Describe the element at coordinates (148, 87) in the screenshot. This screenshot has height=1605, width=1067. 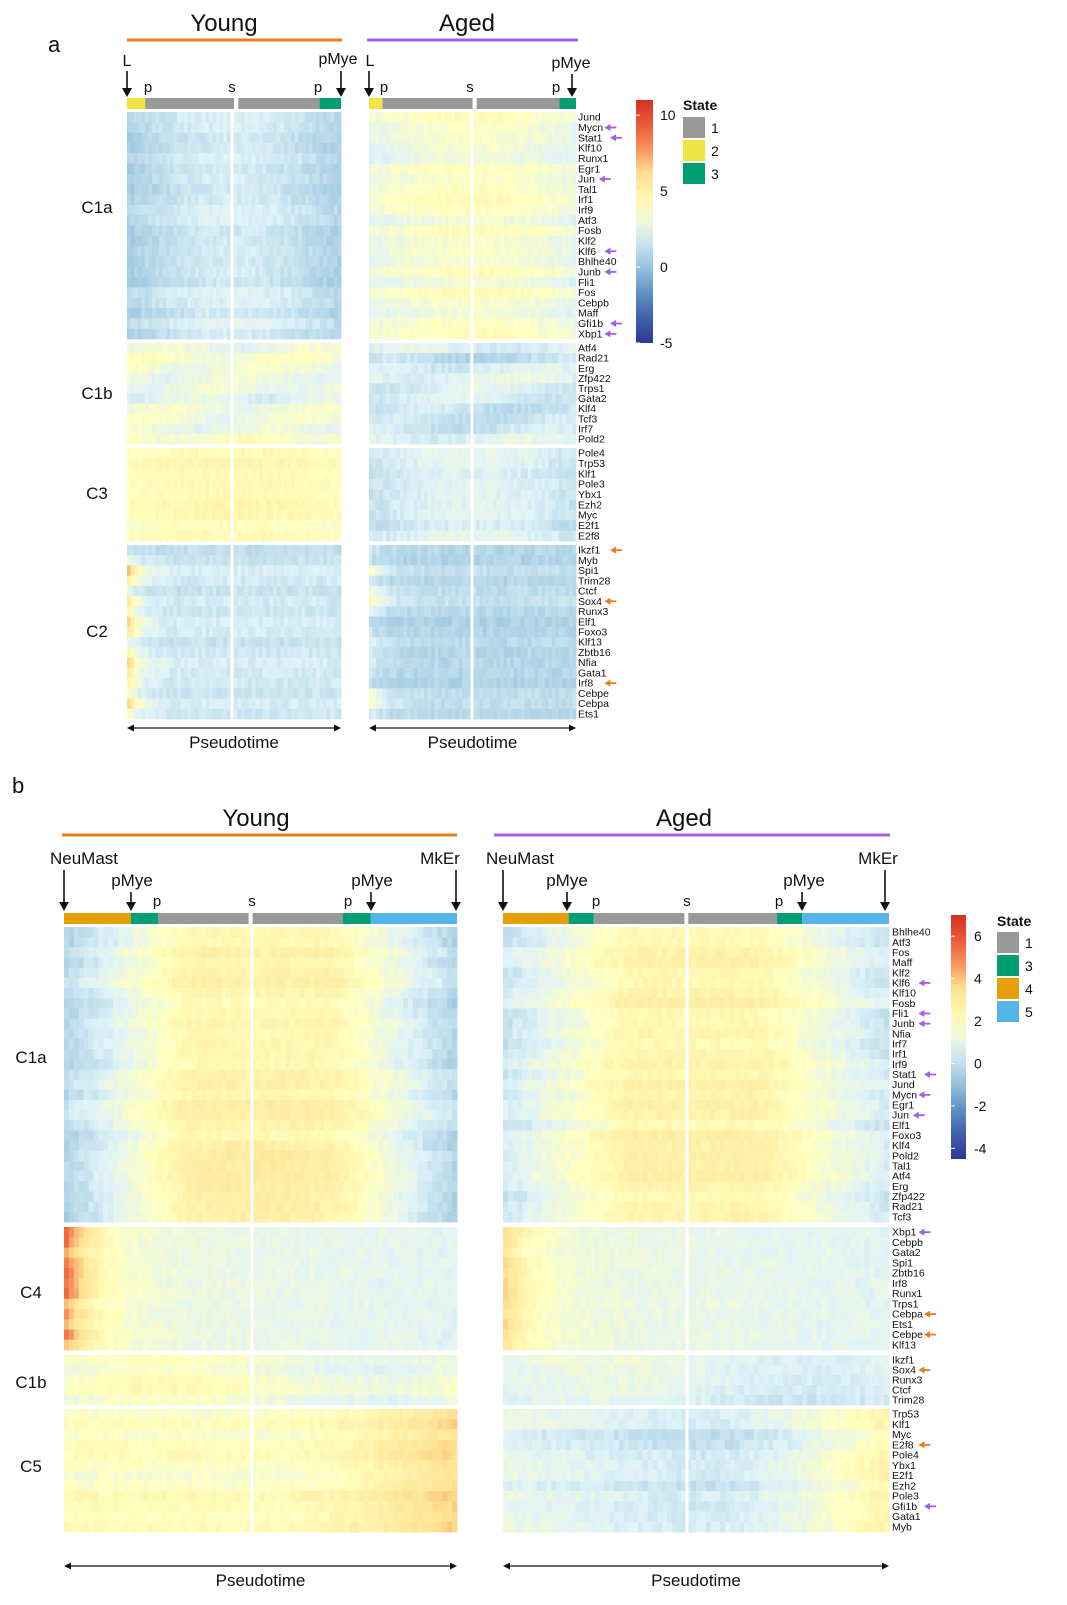
I see `panel-a-young-p1: p` at that location.